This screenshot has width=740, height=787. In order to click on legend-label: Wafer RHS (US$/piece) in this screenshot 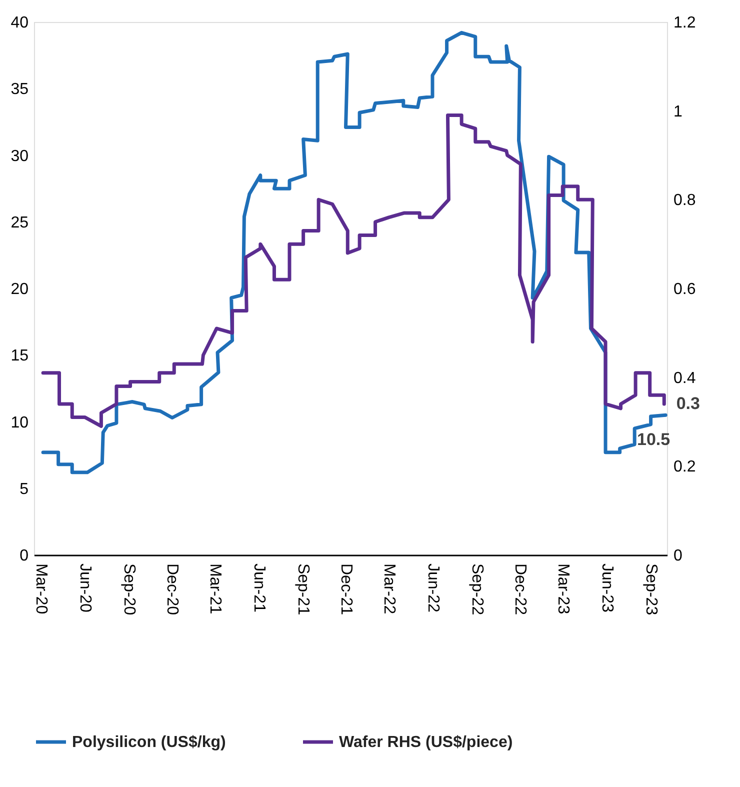, I will do `click(426, 742)`.